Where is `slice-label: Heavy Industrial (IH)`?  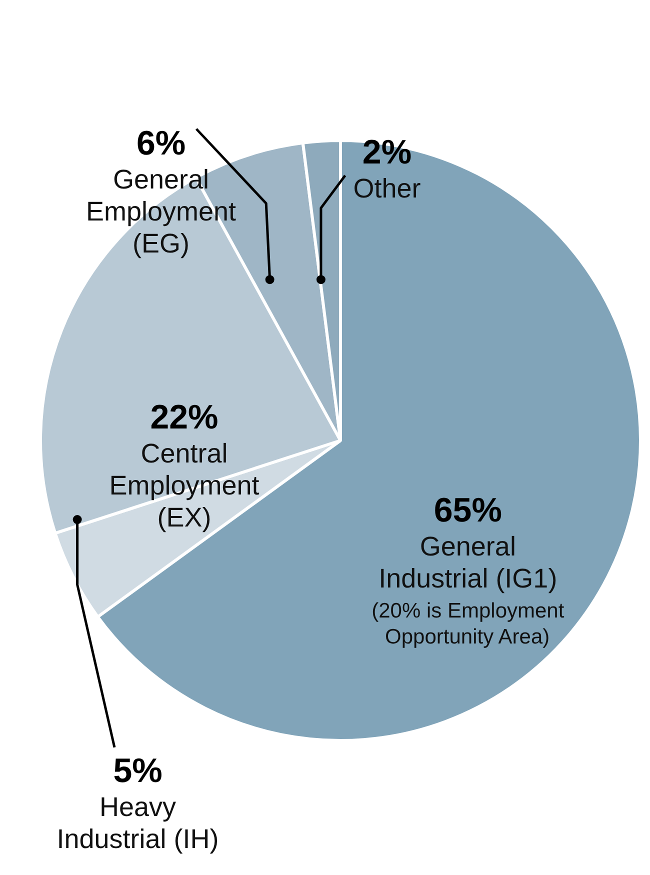
slice-label: Heavy Industrial (IH) is located at coordinates (137, 823).